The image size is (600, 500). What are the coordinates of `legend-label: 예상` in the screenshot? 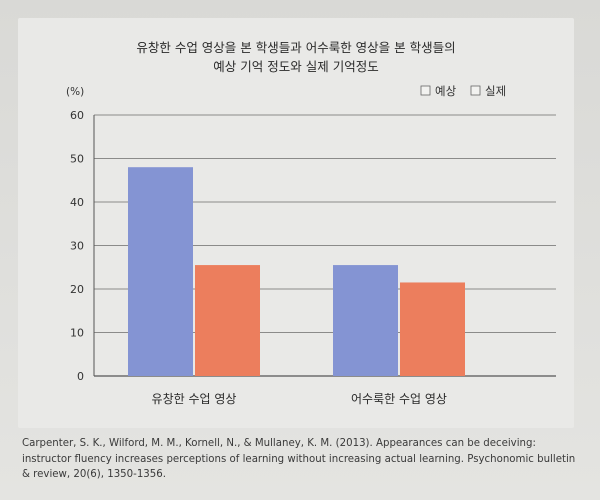 It's located at (446, 91).